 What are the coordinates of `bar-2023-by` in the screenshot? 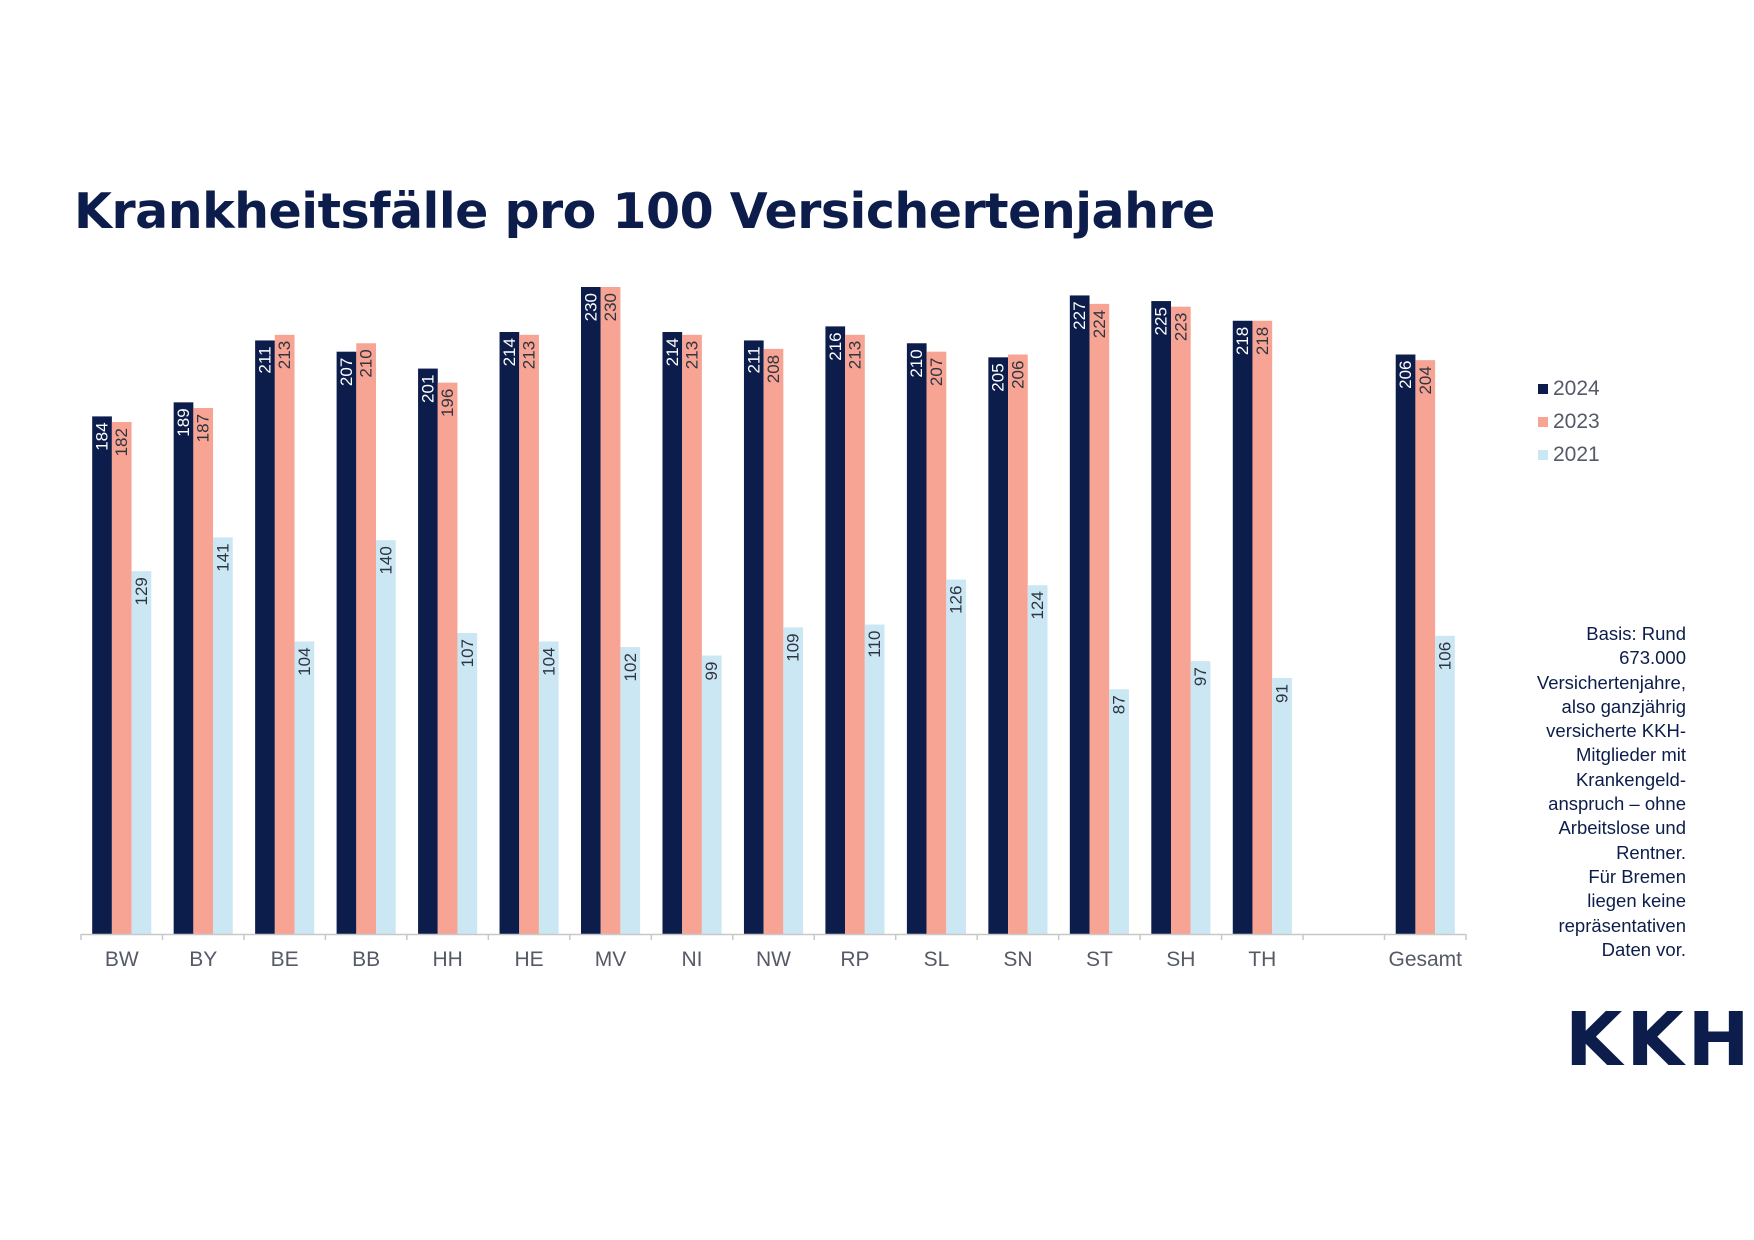 It's located at (203, 670).